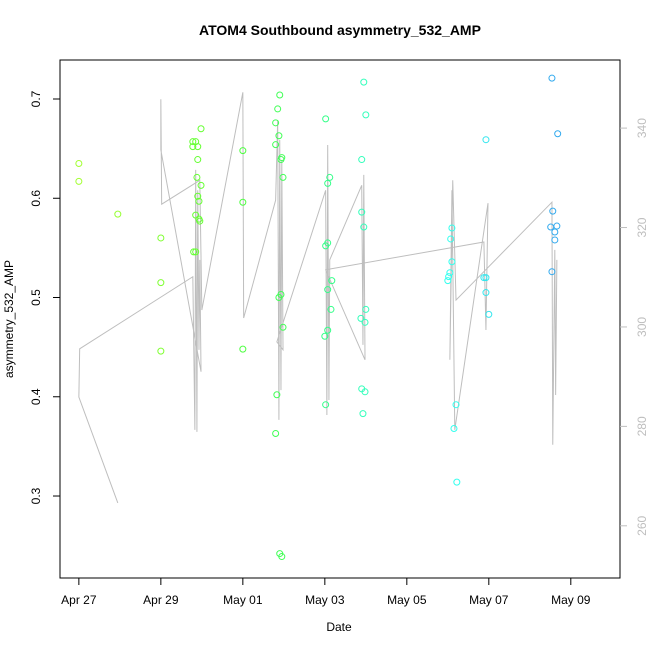 This screenshot has width=650, height=650. Describe the element at coordinates (36, 98) in the screenshot. I see `y-tick-label: 0.7` at that location.